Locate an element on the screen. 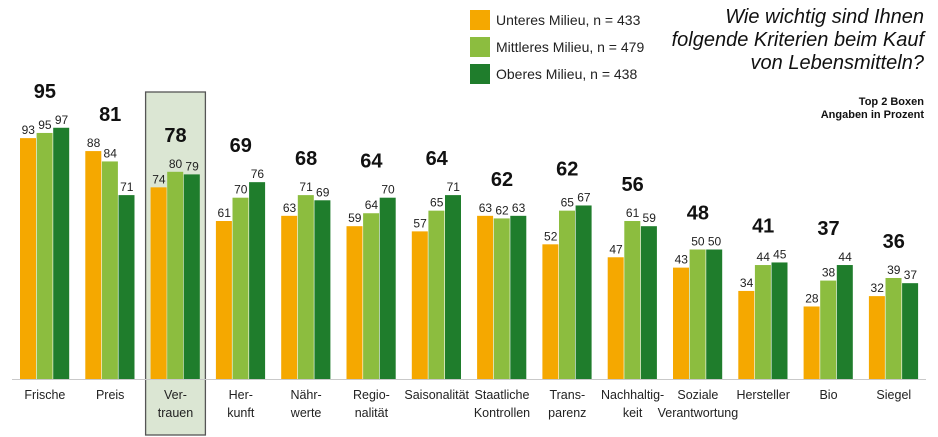 Image resolution: width=938 pixels, height=437 pixels. data-label: 64 is located at coordinates (372, 205).